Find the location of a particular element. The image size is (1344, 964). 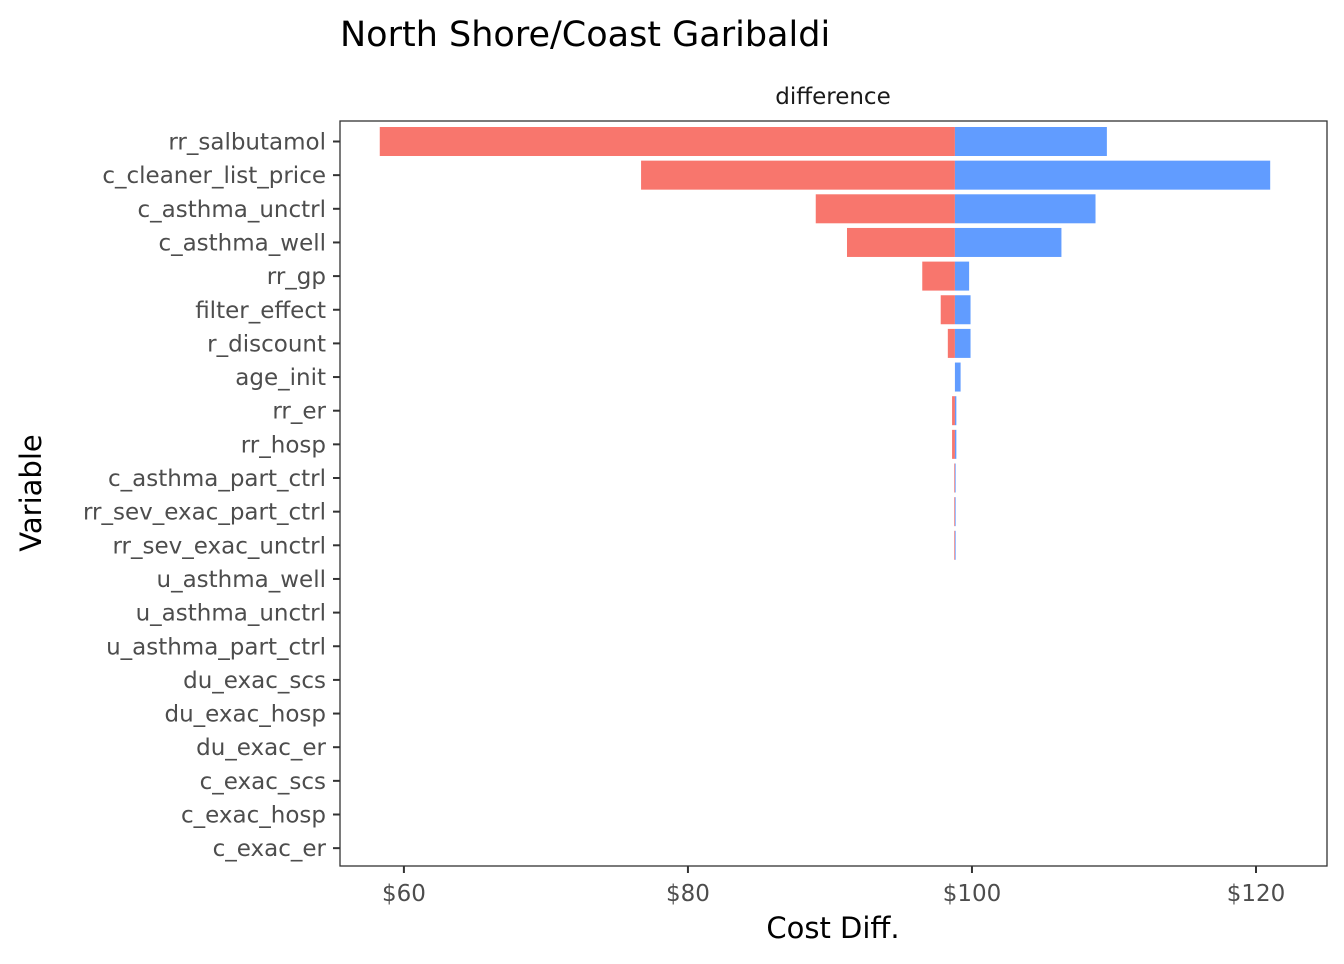

y-tick-label: du_exac_hosp is located at coordinates (245, 715).